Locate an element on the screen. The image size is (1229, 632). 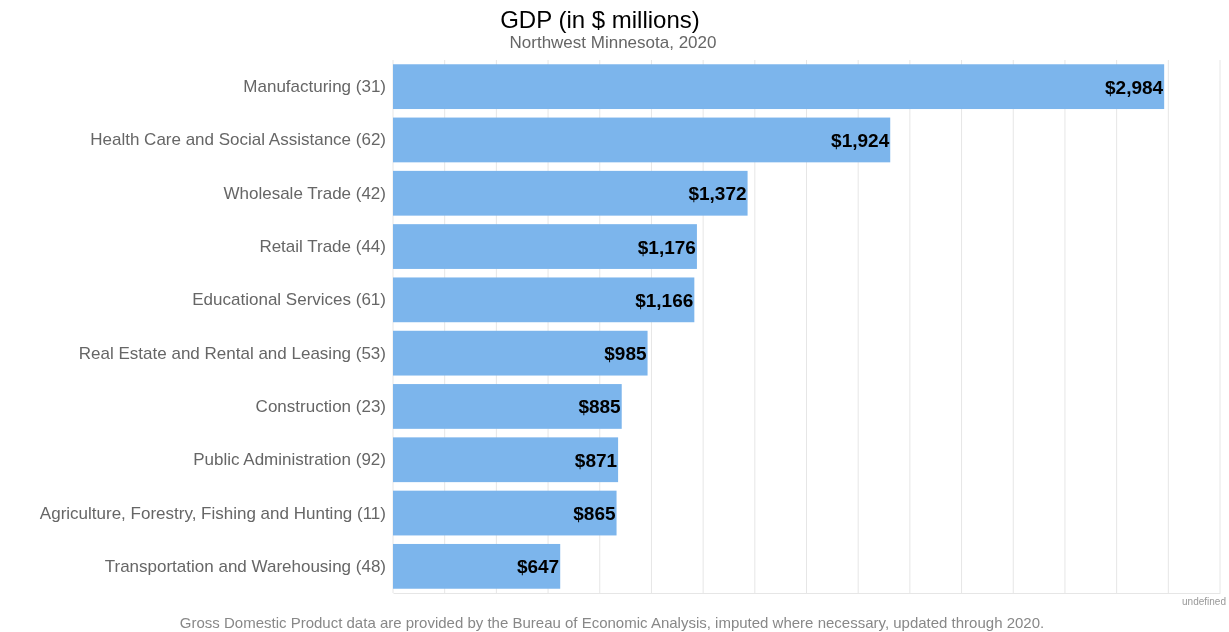
data-label: $885 is located at coordinates (600, 407).